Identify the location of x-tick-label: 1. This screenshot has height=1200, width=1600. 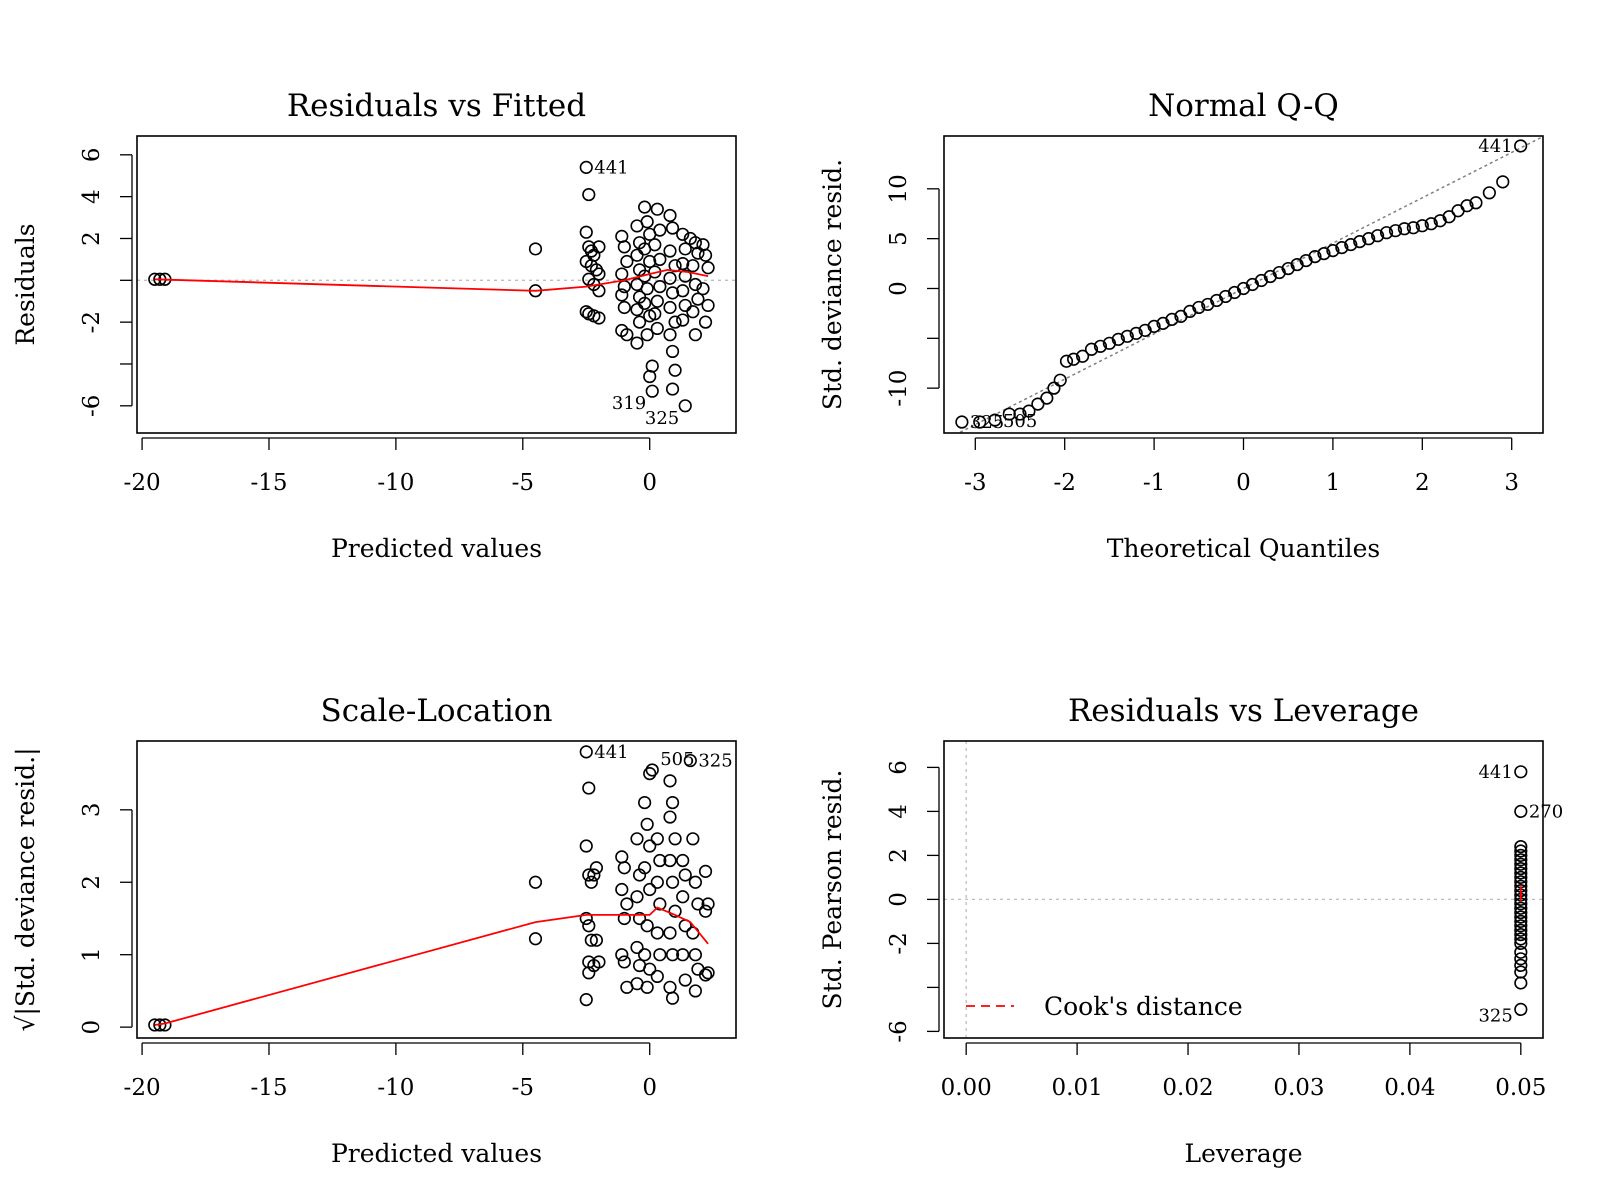
(1333, 483).